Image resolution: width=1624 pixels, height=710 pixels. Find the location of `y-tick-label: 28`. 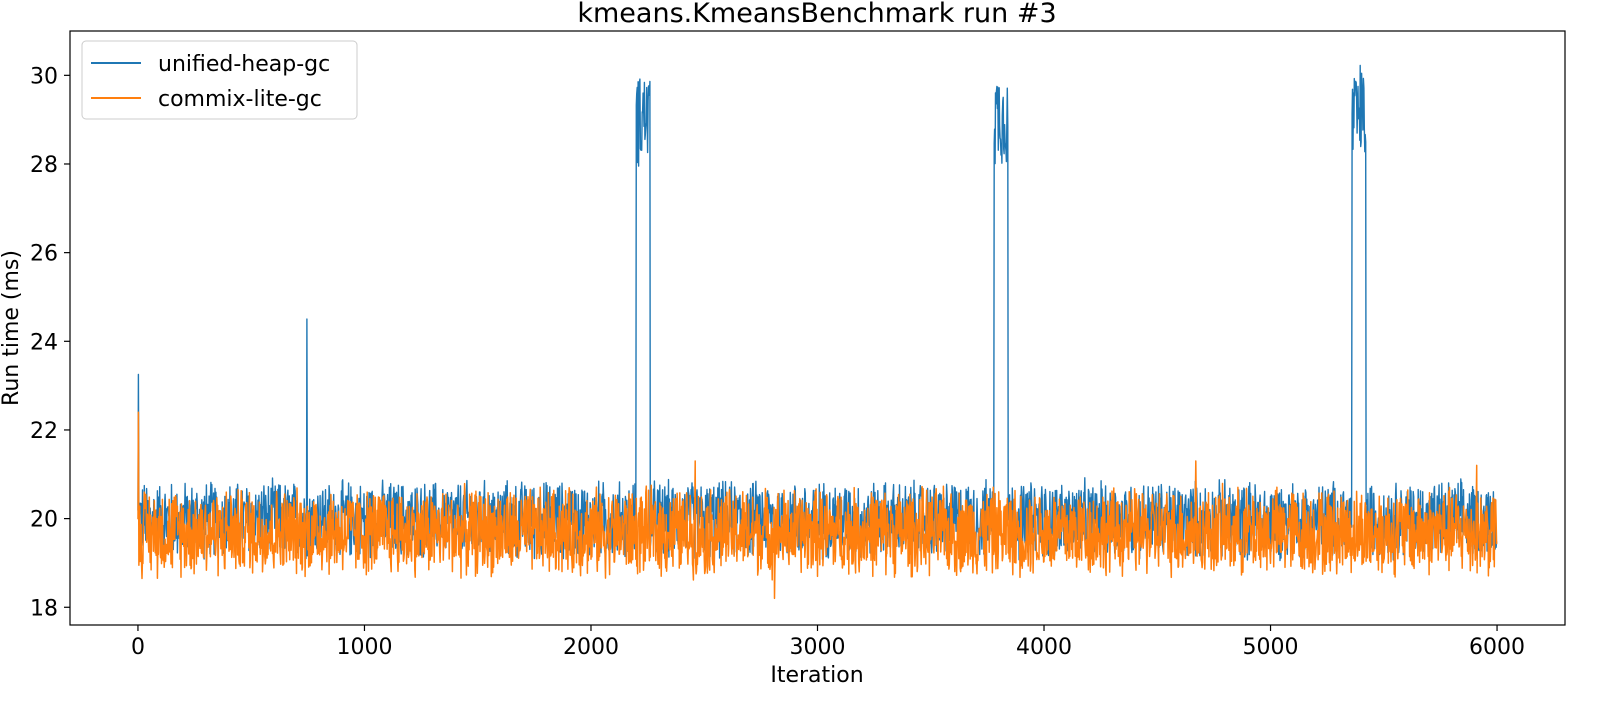

y-tick-label: 28 is located at coordinates (44, 165).